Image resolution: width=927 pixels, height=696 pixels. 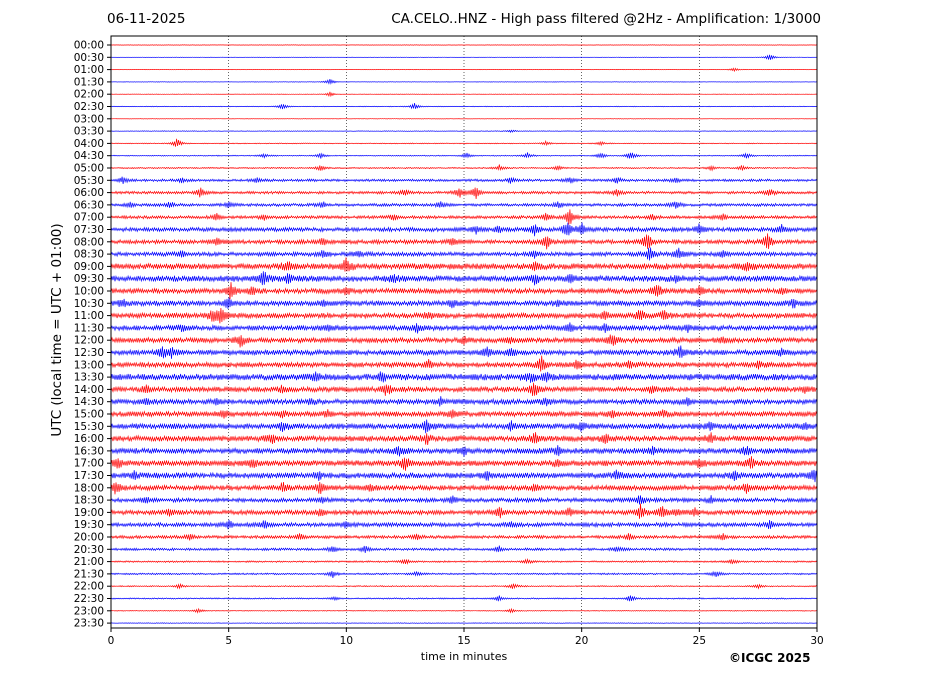 I want to click on y-tick-label: 13:30, so click(x=89, y=378).